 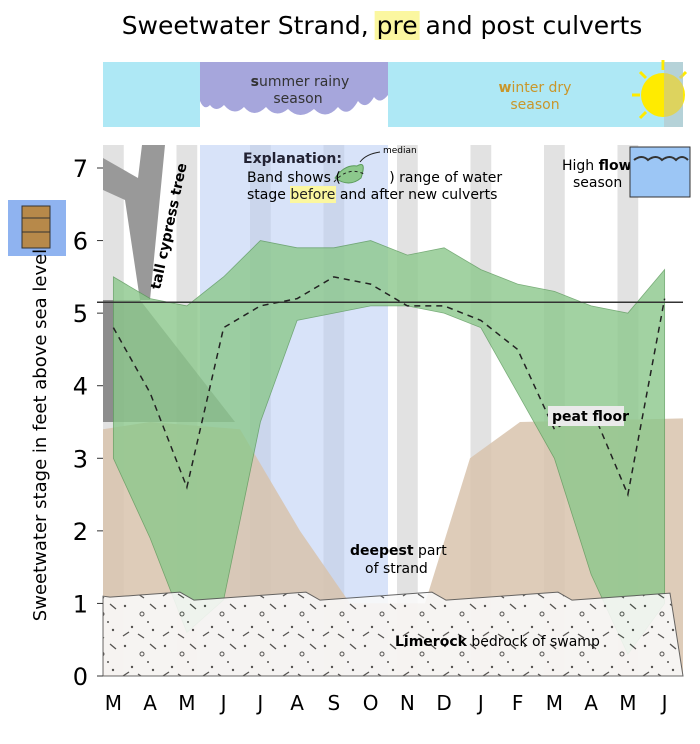 I want to click on title-highlight: pre, so click(x=397, y=25).